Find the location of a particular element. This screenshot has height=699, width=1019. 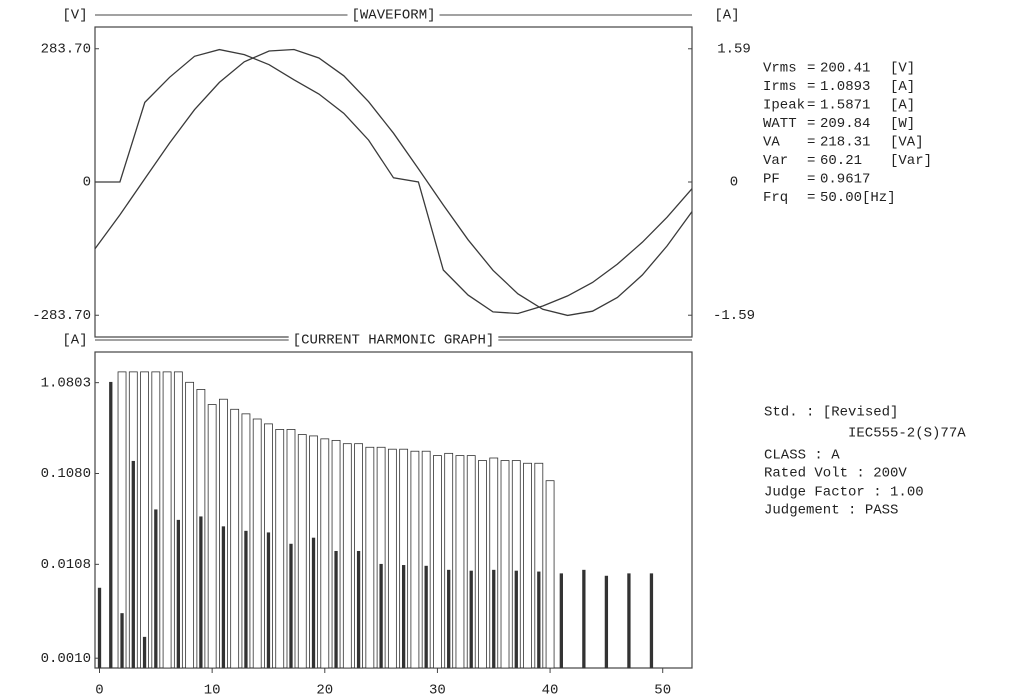

reading-value: 209.84 is located at coordinates (845, 124).